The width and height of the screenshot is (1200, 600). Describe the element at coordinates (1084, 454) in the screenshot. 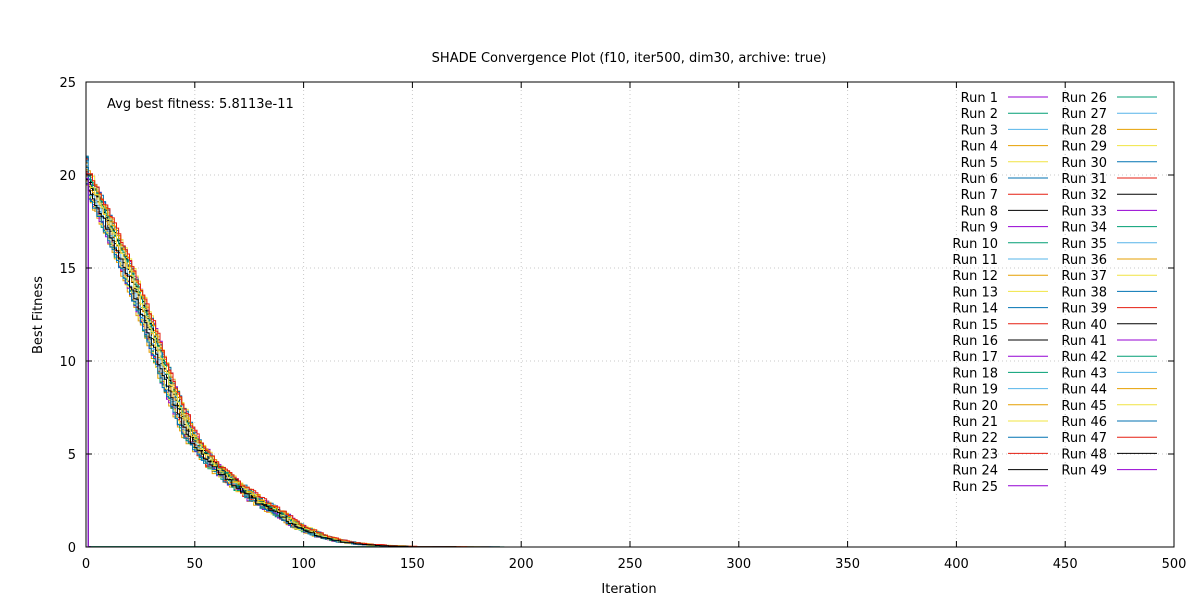

I see `legend-label-run-48: Run 48` at that location.